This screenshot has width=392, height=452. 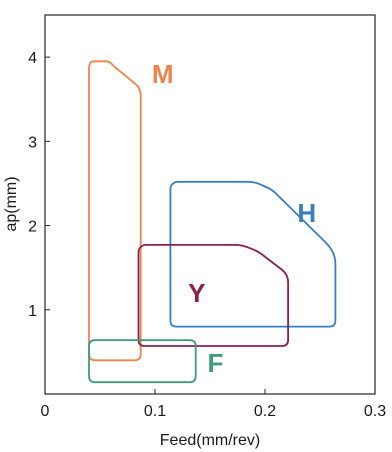 What do you see at coordinates (39, 185) in the screenshot?
I see `y-axis: 1 2 3 4` at bounding box center [39, 185].